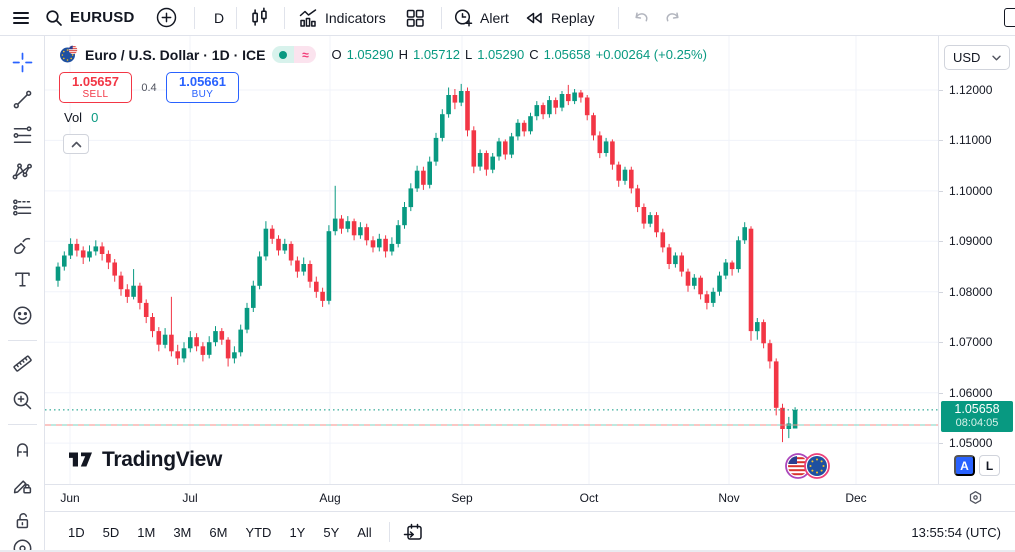 This screenshot has width=1015, height=552. I want to click on panel-toggle-icon, so click(1009, 17).